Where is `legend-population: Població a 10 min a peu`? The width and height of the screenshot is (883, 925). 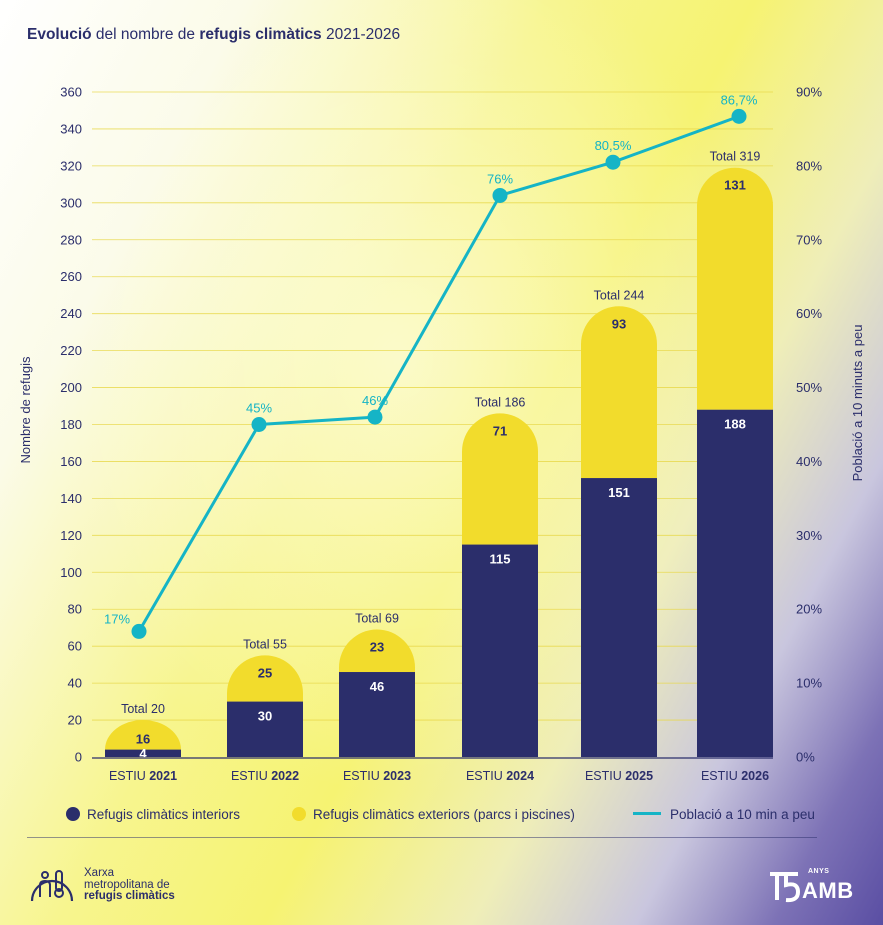 legend-population: Població a 10 min a peu is located at coordinates (724, 814).